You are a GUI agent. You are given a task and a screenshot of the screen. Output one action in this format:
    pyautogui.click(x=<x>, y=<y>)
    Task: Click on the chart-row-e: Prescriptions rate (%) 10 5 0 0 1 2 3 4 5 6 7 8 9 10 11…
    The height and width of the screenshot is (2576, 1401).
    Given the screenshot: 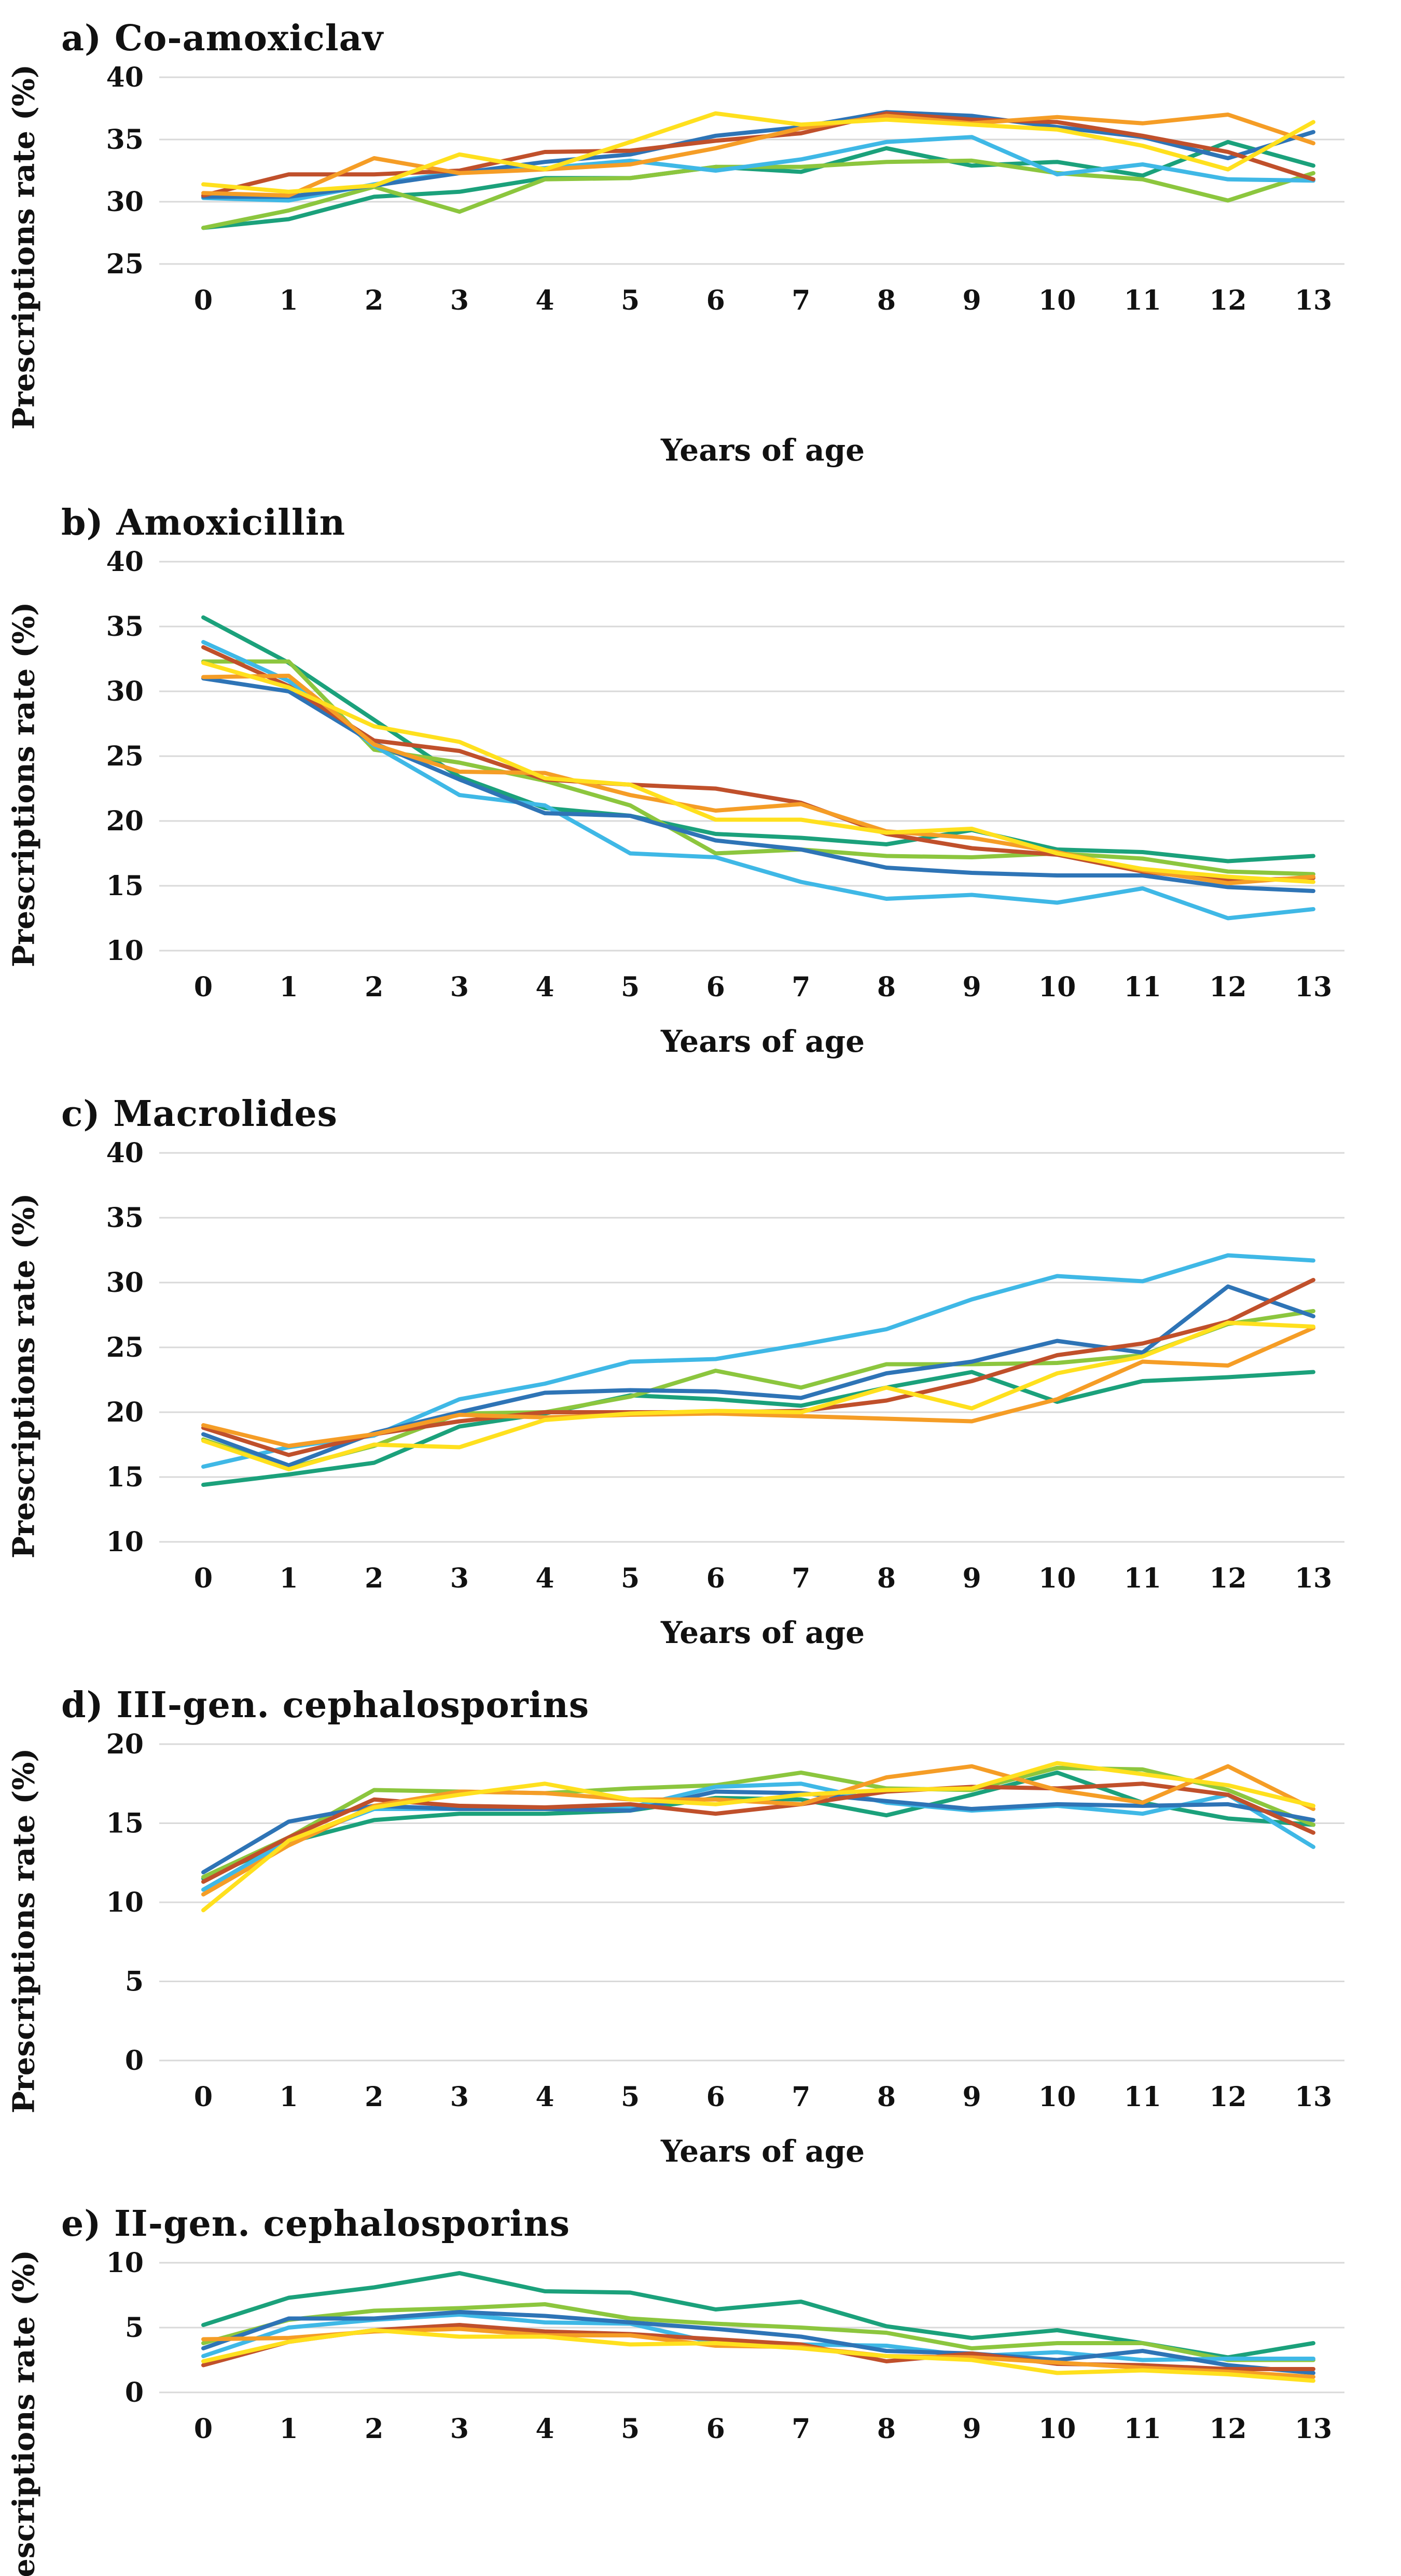 What is the action you would take?
    pyautogui.click(x=700, y=2413)
    